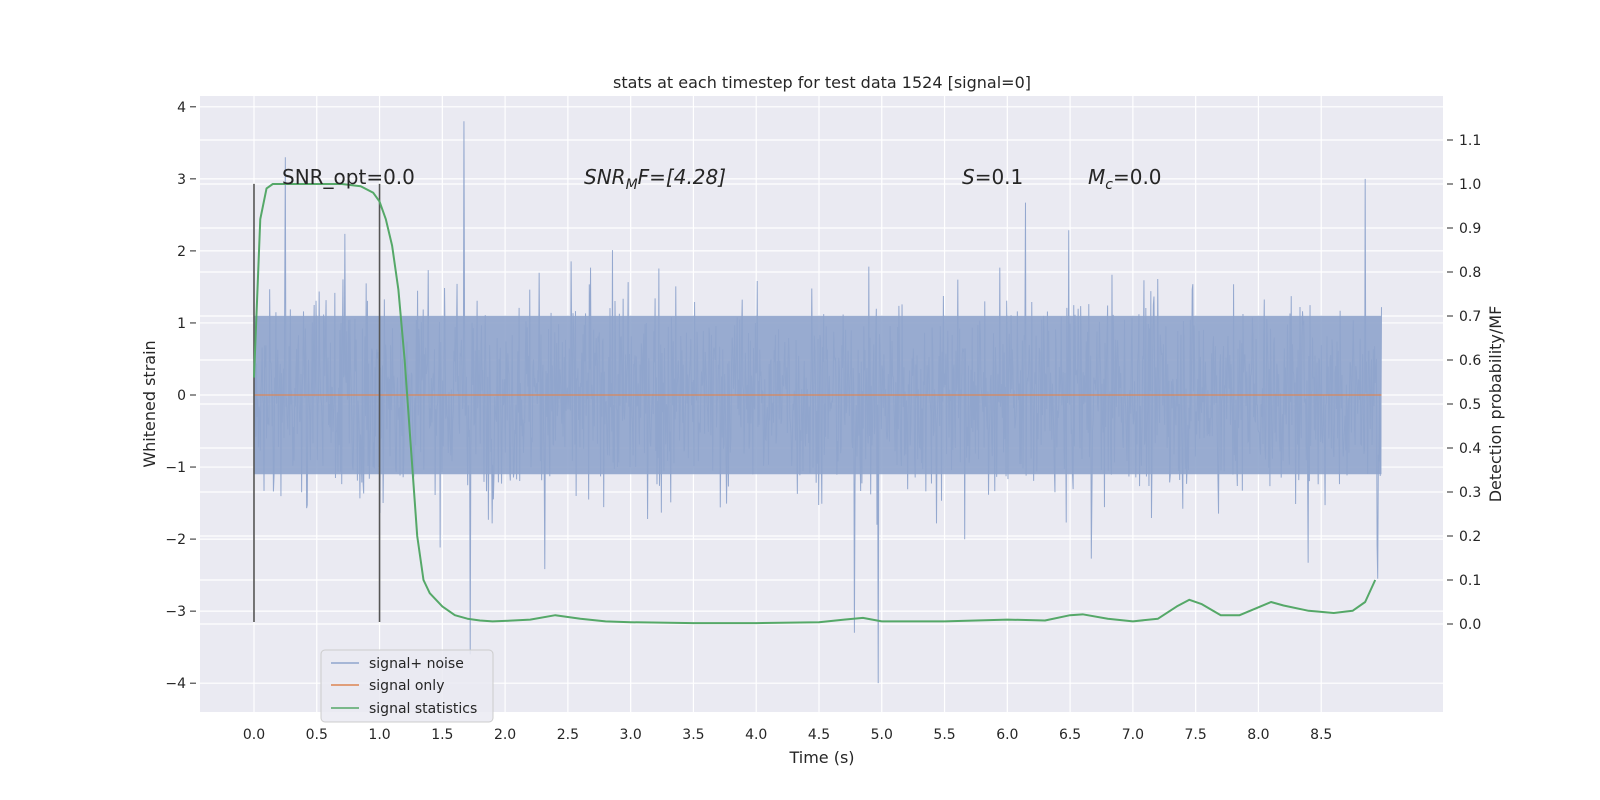 The image size is (1600, 800). I want to click on y-right-tick-label: 0.0, so click(1470, 625).